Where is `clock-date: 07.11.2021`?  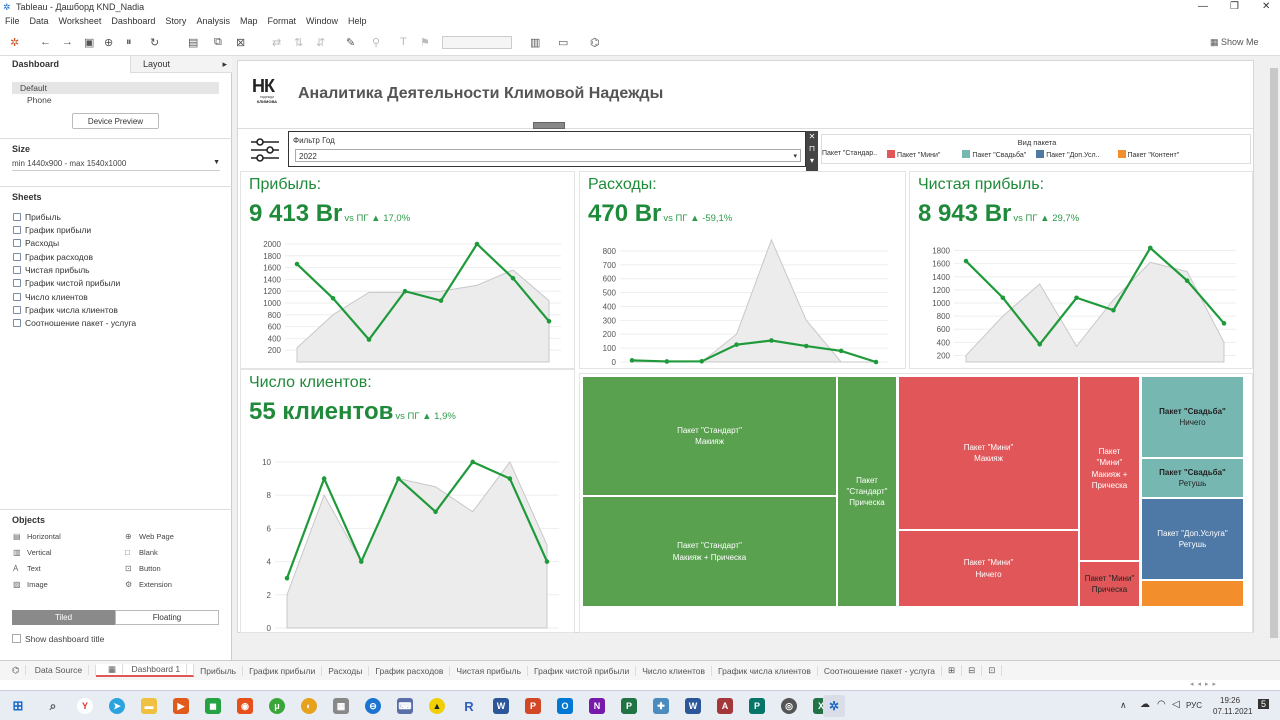
clock-date: 07.11.2021 is located at coordinates (1233, 711).